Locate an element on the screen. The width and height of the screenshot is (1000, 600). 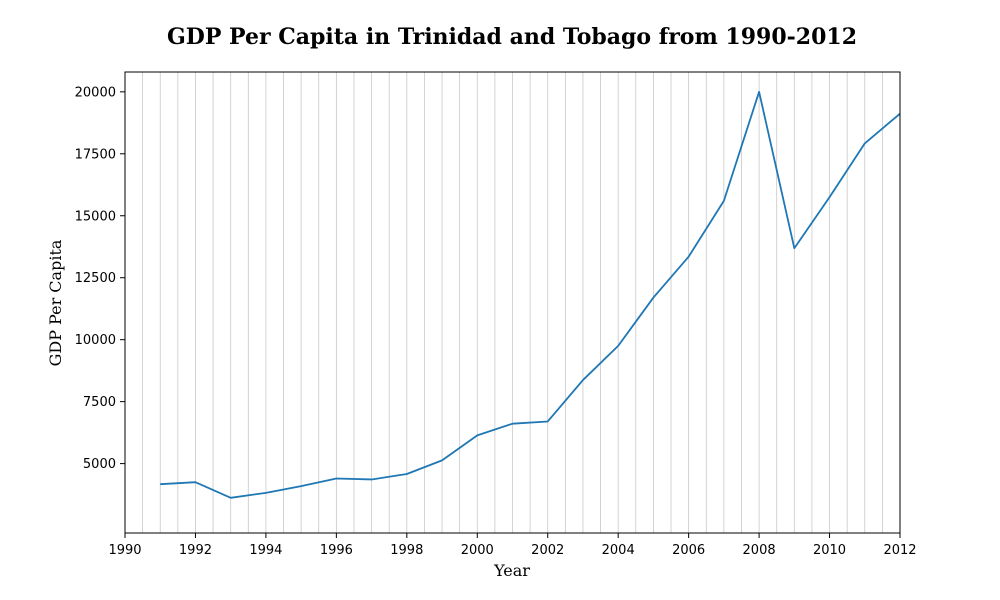
x-axis-label: Year is located at coordinates (511, 570).